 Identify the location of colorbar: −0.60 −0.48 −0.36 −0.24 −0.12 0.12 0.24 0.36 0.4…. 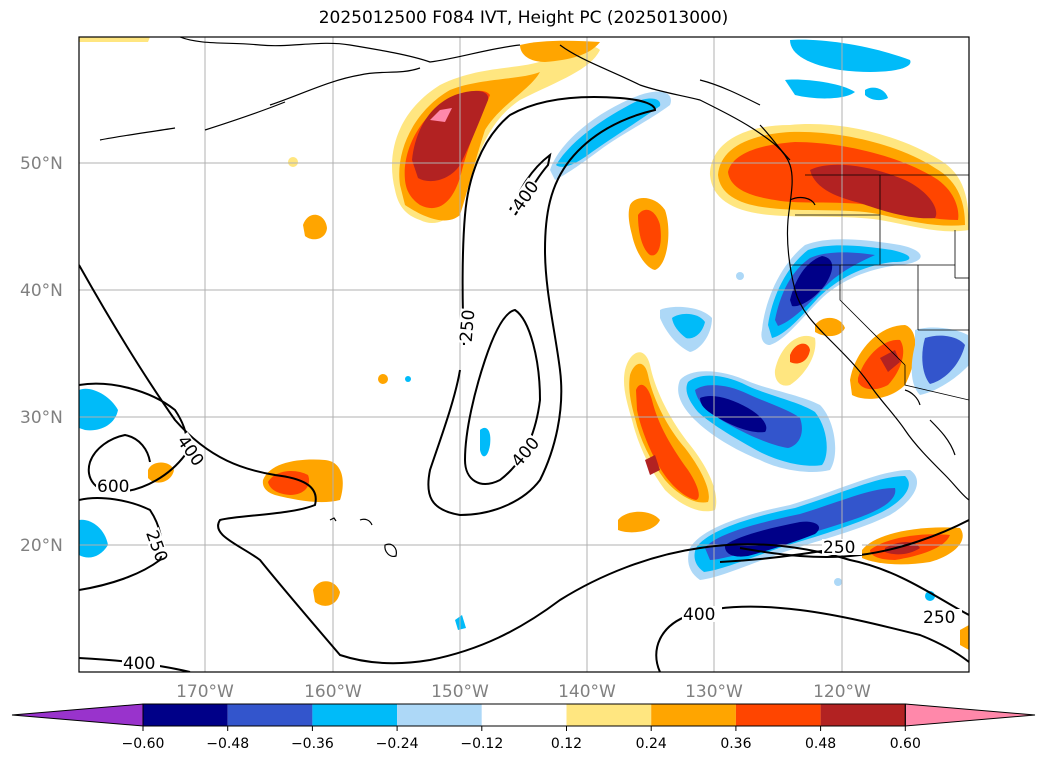
(523, 727).